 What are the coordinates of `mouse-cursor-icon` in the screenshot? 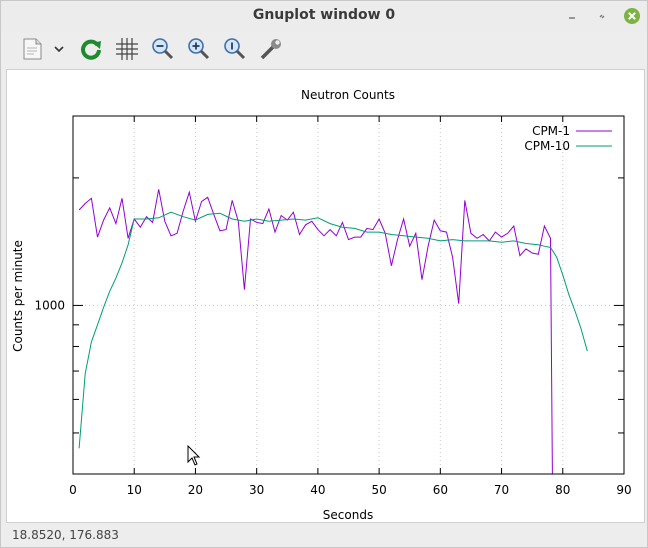 It's located at (194, 455).